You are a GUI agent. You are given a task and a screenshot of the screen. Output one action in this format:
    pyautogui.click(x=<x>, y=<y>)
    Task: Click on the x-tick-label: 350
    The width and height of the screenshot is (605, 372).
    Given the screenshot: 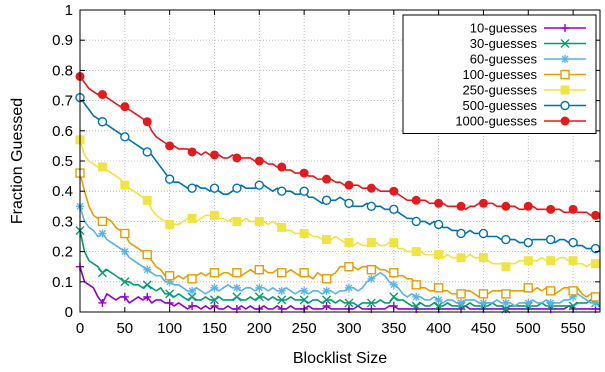 What is the action you would take?
    pyautogui.click(x=393, y=328)
    